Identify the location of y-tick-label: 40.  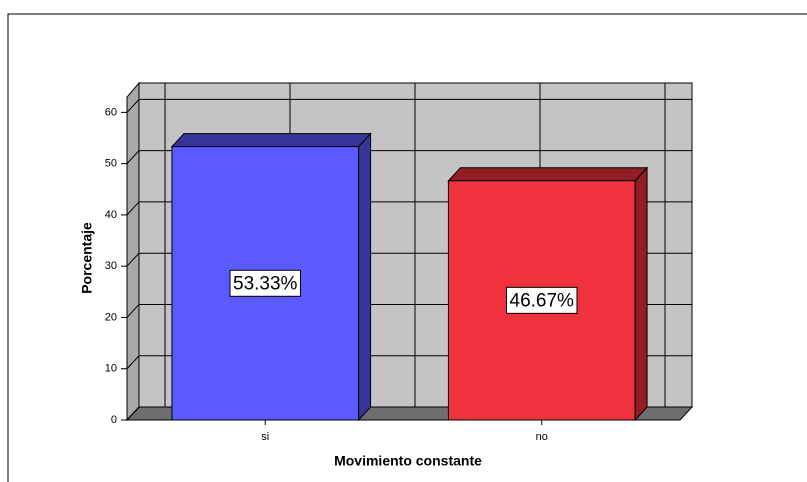
(111, 215).